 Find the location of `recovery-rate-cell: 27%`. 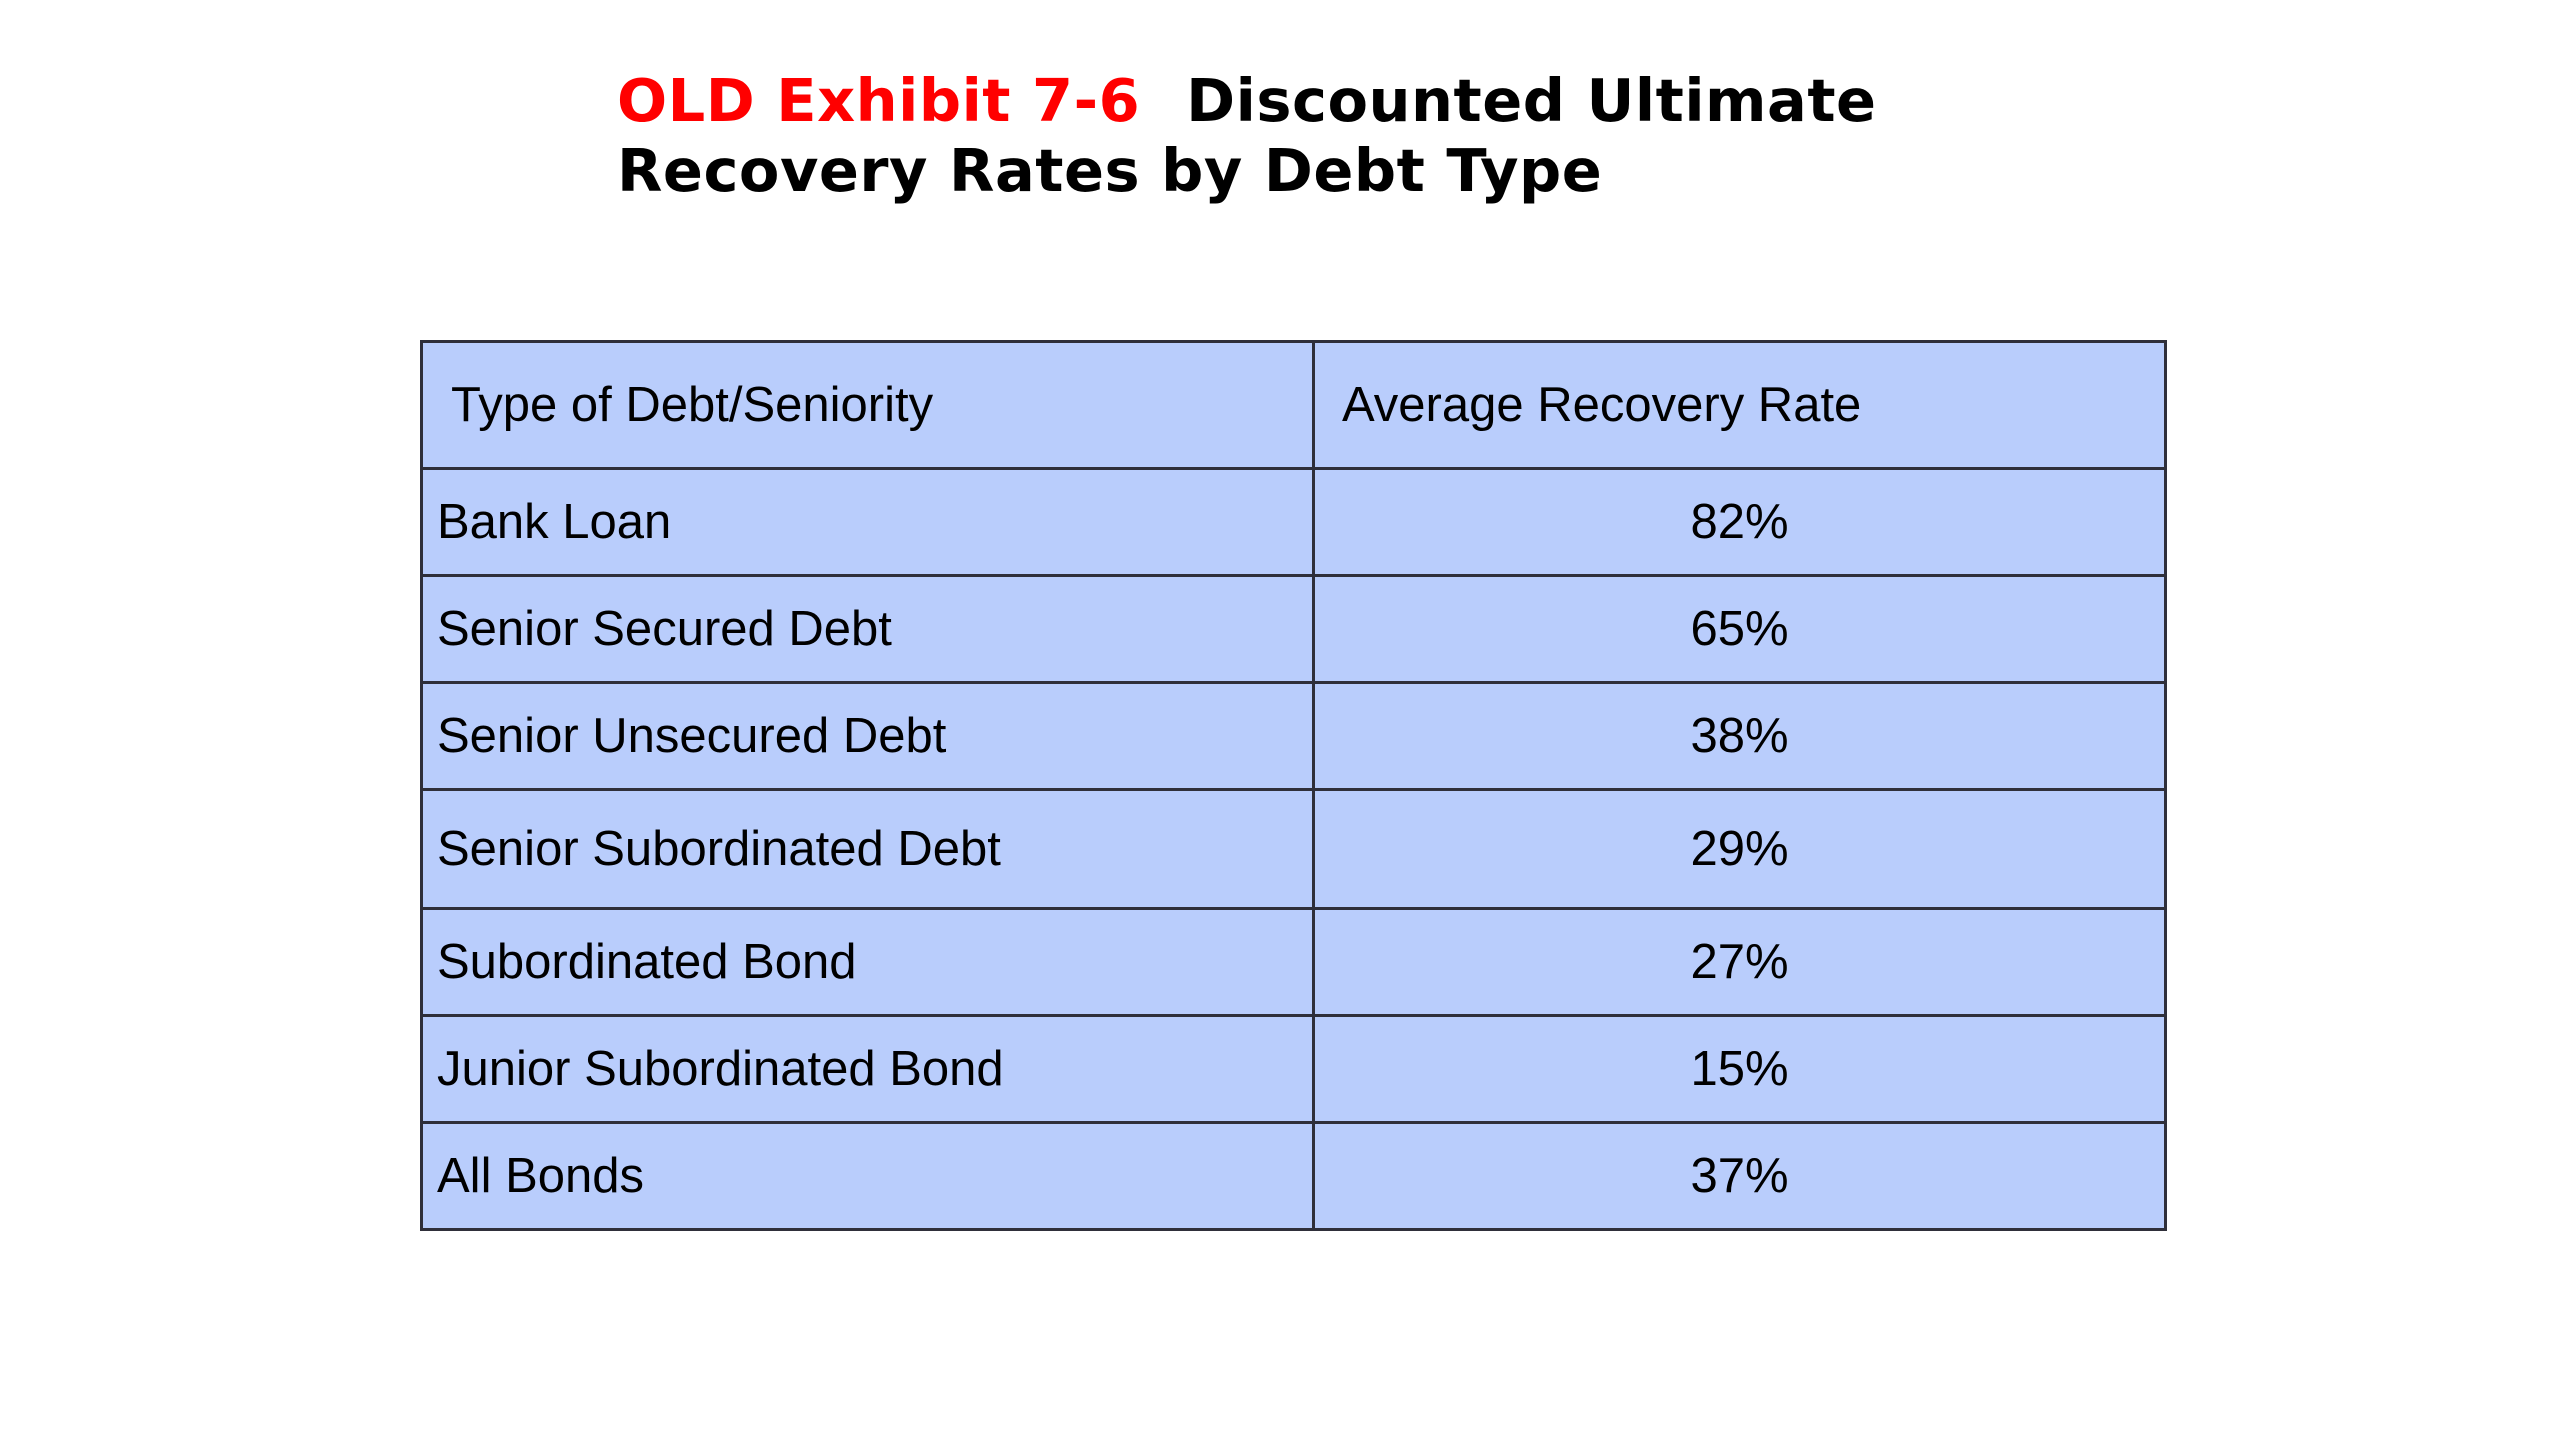

recovery-rate-cell: 27% is located at coordinates (1739, 962).